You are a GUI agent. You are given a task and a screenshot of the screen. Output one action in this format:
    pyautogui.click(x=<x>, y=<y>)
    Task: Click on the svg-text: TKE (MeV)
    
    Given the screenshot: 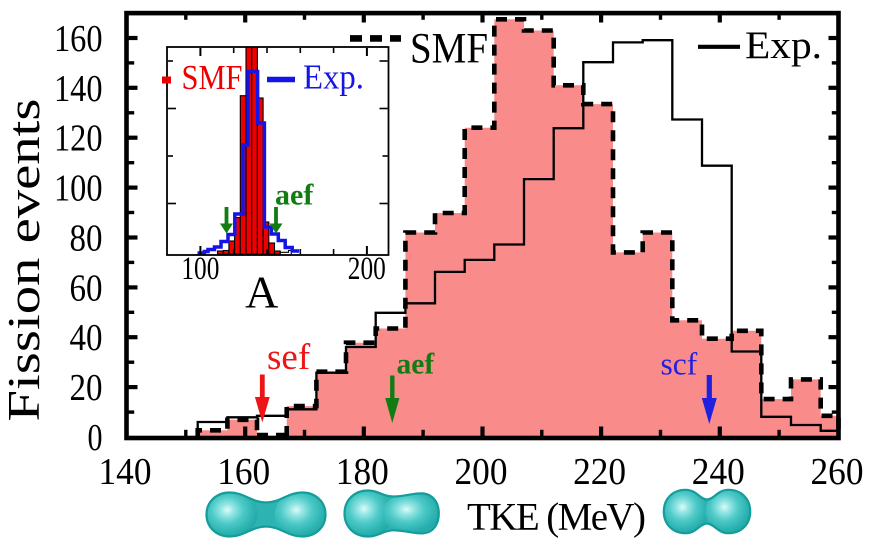 What is the action you would take?
    pyautogui.click(x=556, y=517)
    